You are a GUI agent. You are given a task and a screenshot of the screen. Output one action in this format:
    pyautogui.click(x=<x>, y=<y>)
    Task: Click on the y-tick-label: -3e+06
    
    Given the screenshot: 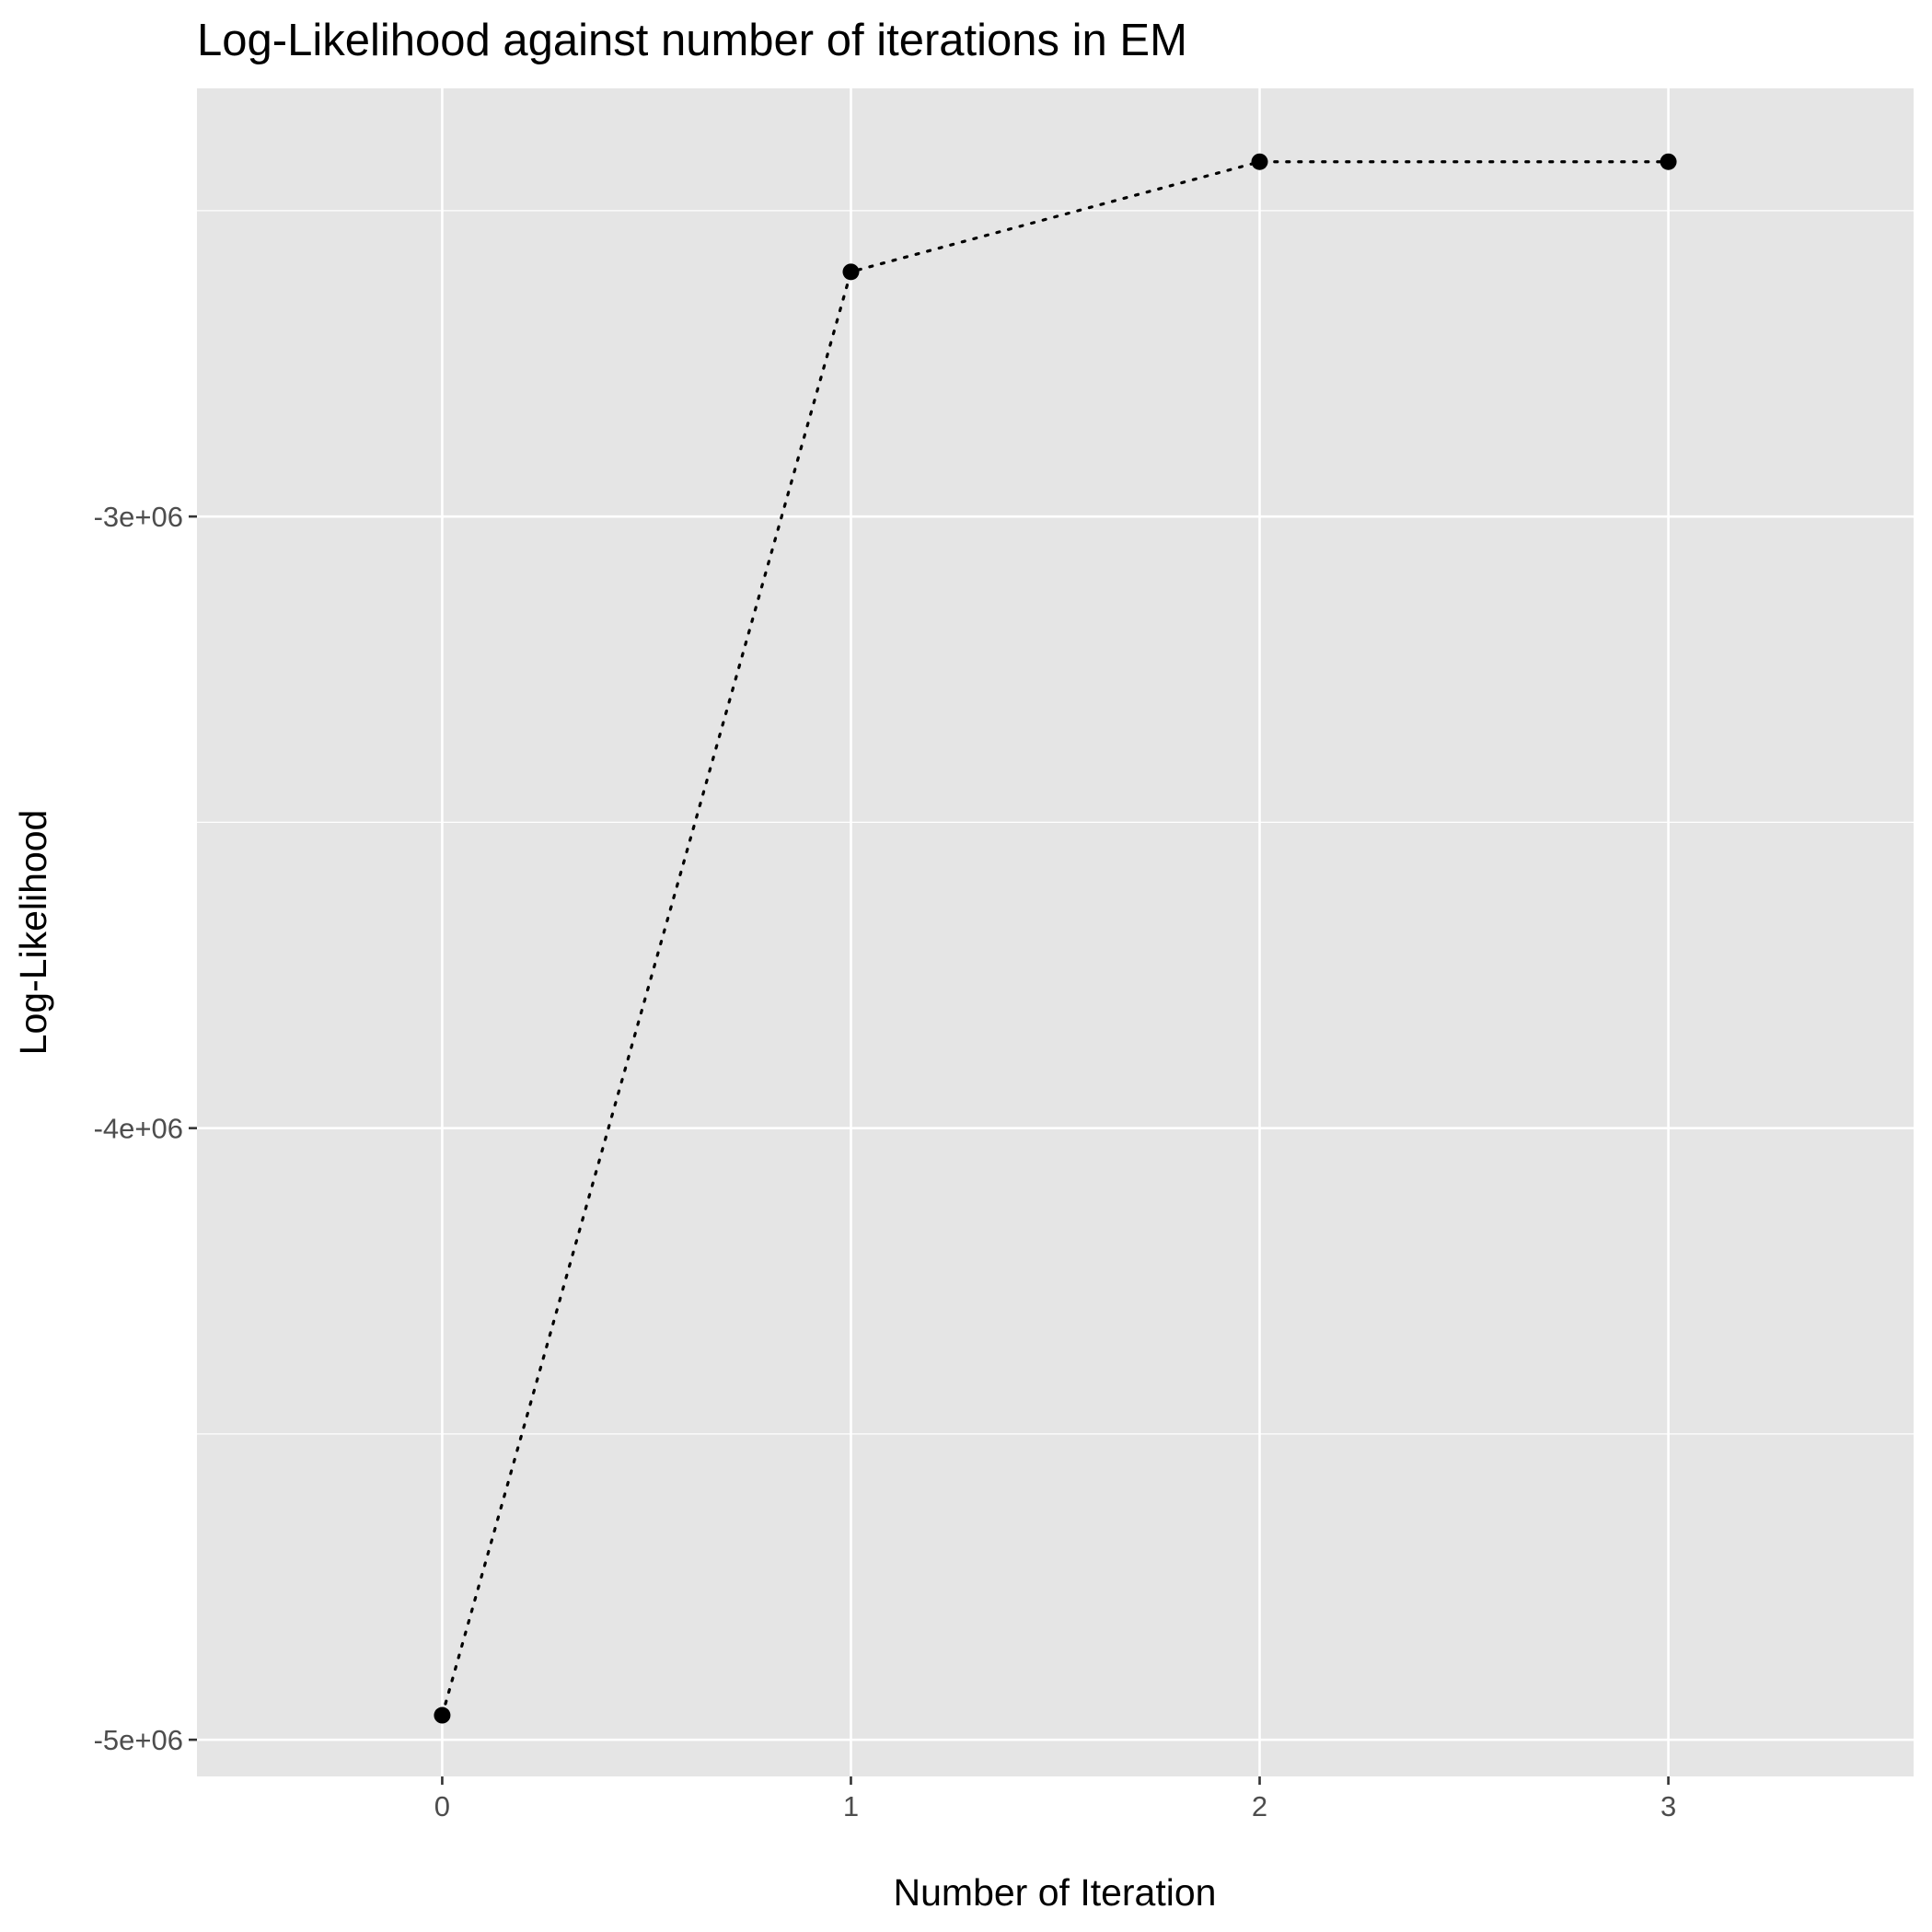 What is the action you would take?
    pyautogui.click(x=139, y=517)
    